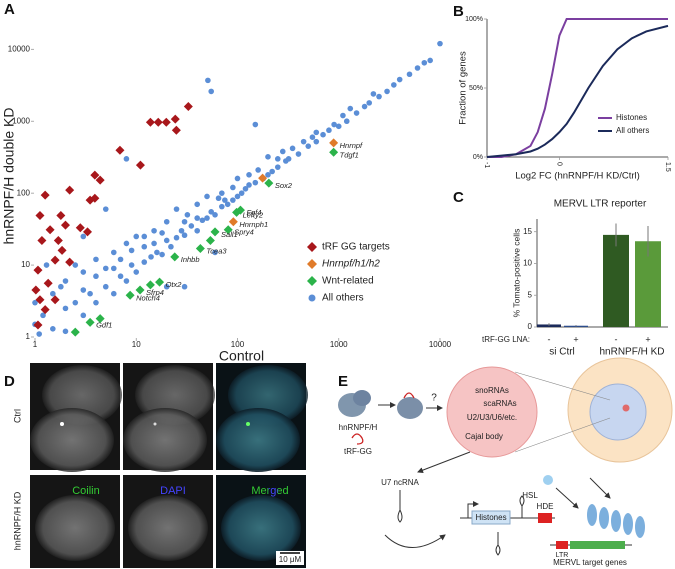 This screenshot has height=569, width=675. I want to click on x-tick-label: 1.5, so click(667, 167).